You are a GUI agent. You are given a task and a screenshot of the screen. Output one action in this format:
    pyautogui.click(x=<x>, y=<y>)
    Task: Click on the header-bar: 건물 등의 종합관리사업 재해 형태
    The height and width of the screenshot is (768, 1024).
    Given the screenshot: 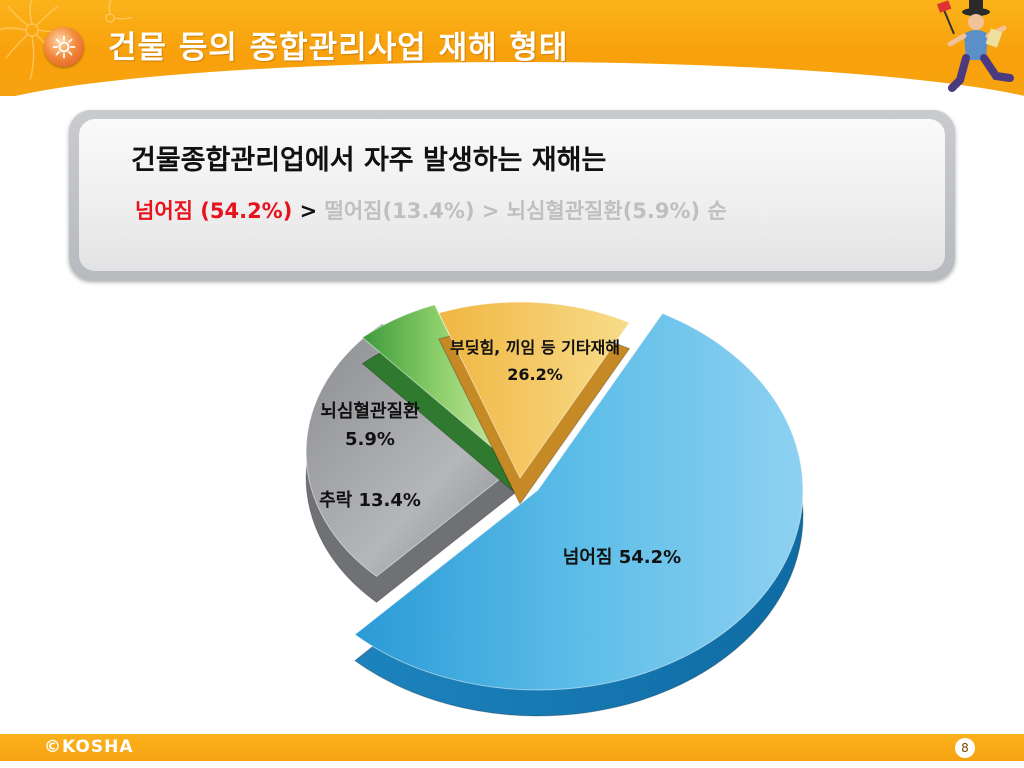 What is the action you would take?
    pyautogui.click(x=512, y=48)
    